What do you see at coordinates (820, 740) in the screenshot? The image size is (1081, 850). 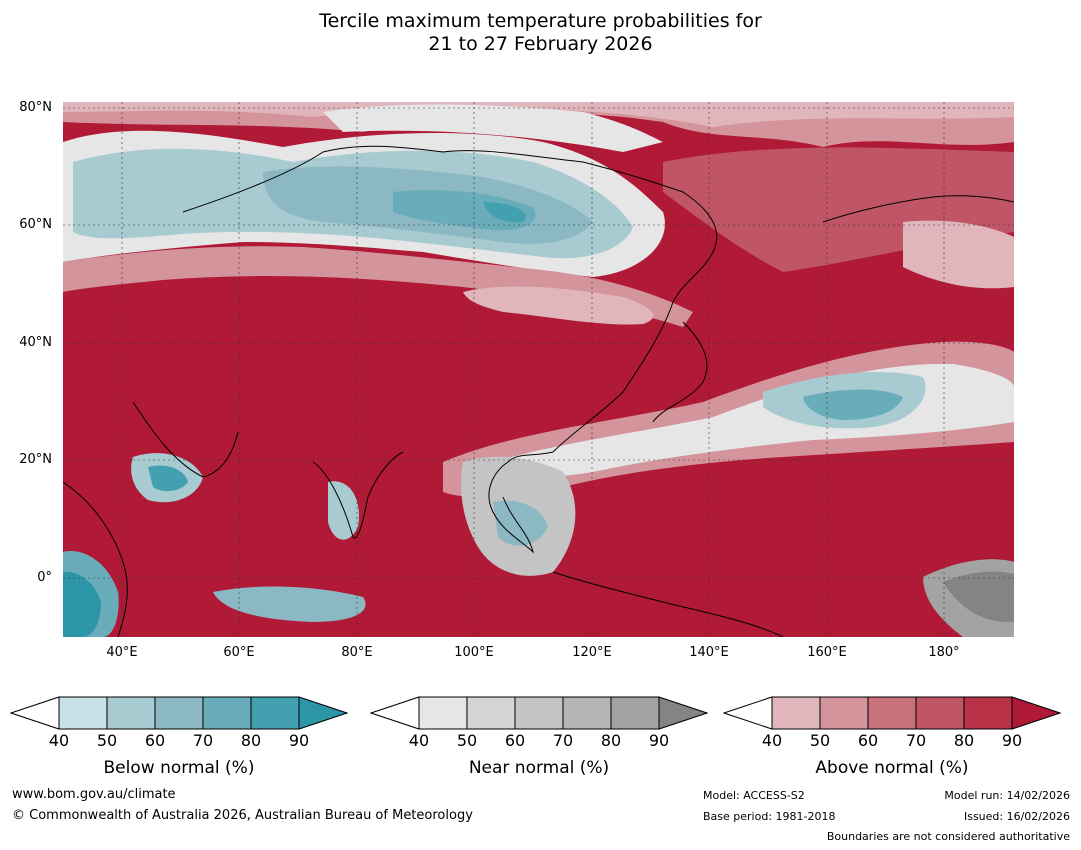 I see `above-tick-50: 50` at bounding box center [820, 740].